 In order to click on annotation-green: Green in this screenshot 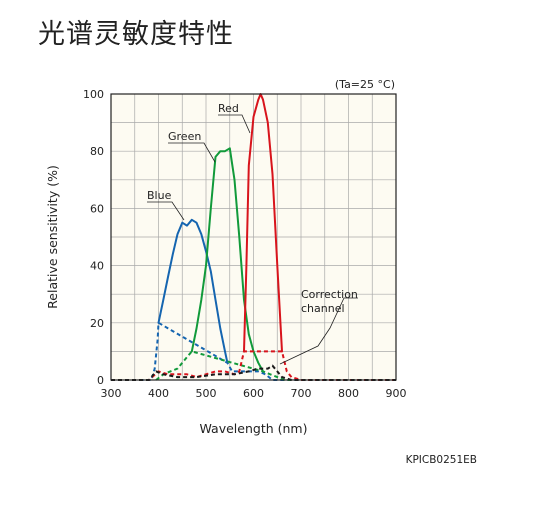, I will do `click(184, 136)`.